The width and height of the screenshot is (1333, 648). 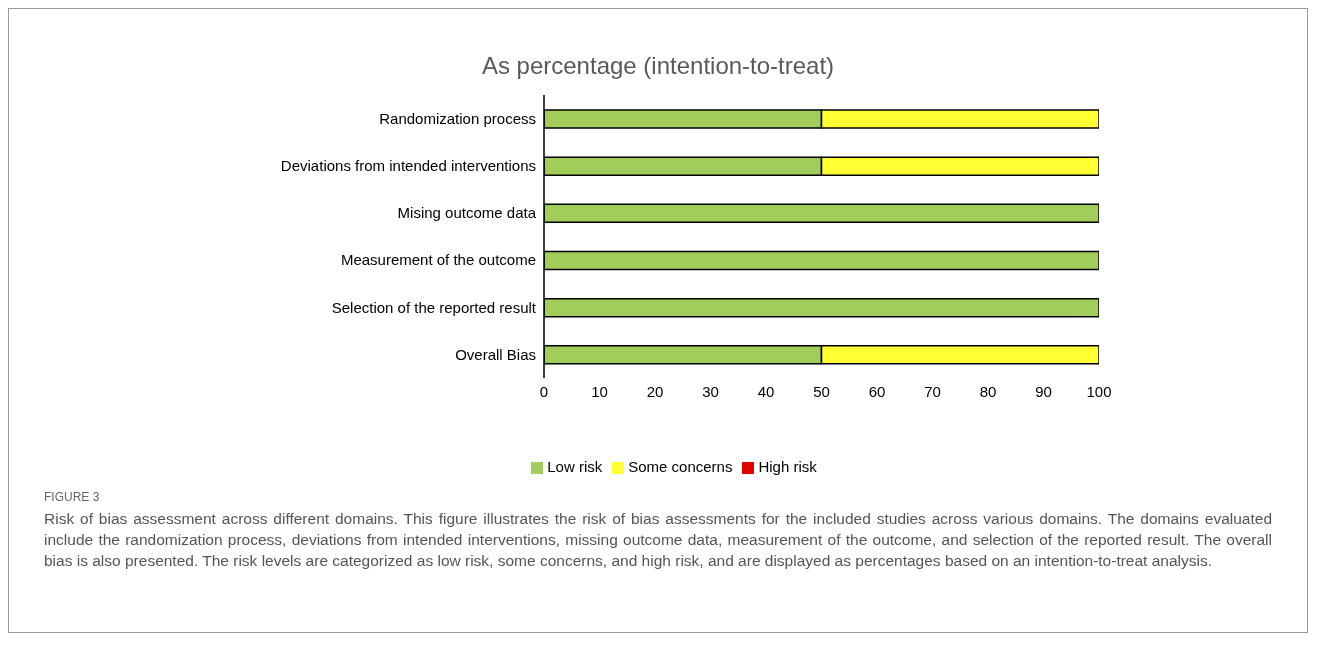 What do you see at coordinates (932, 391) in the screenshot?
I see `x-tick-label: 70` at bounding box center [932, 391].